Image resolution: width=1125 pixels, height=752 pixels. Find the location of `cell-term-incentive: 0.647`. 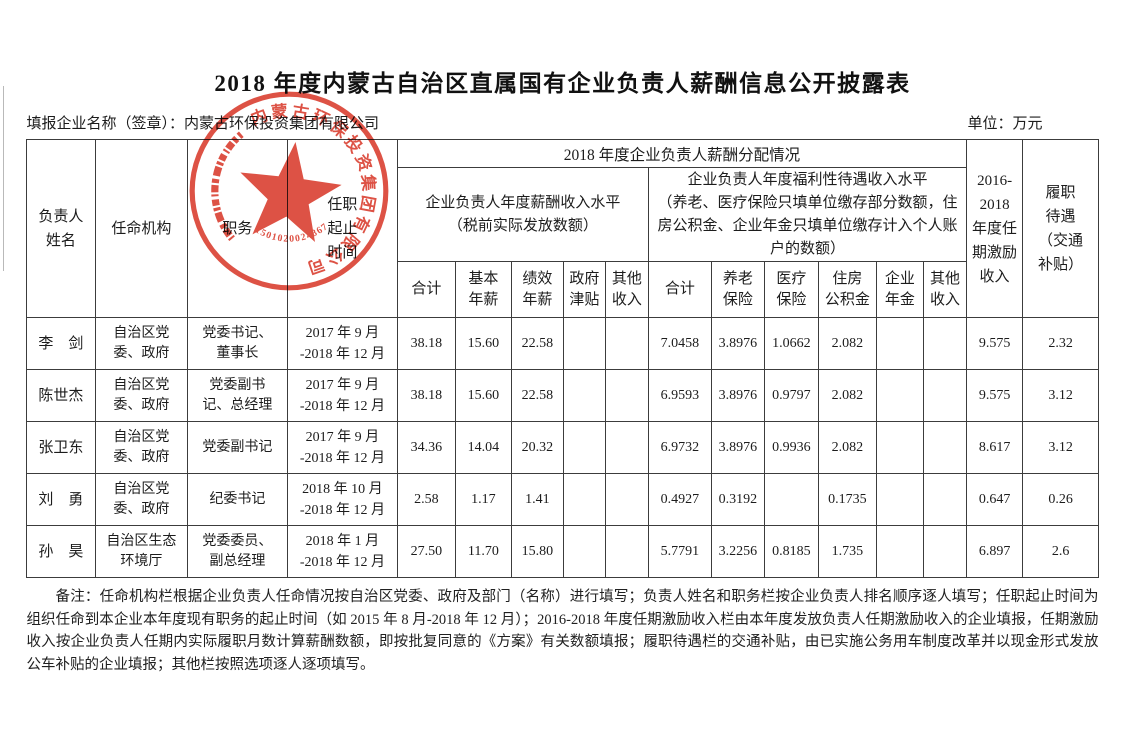

cell-term-incentive: 0.647 is located at coordinates (995, 499).